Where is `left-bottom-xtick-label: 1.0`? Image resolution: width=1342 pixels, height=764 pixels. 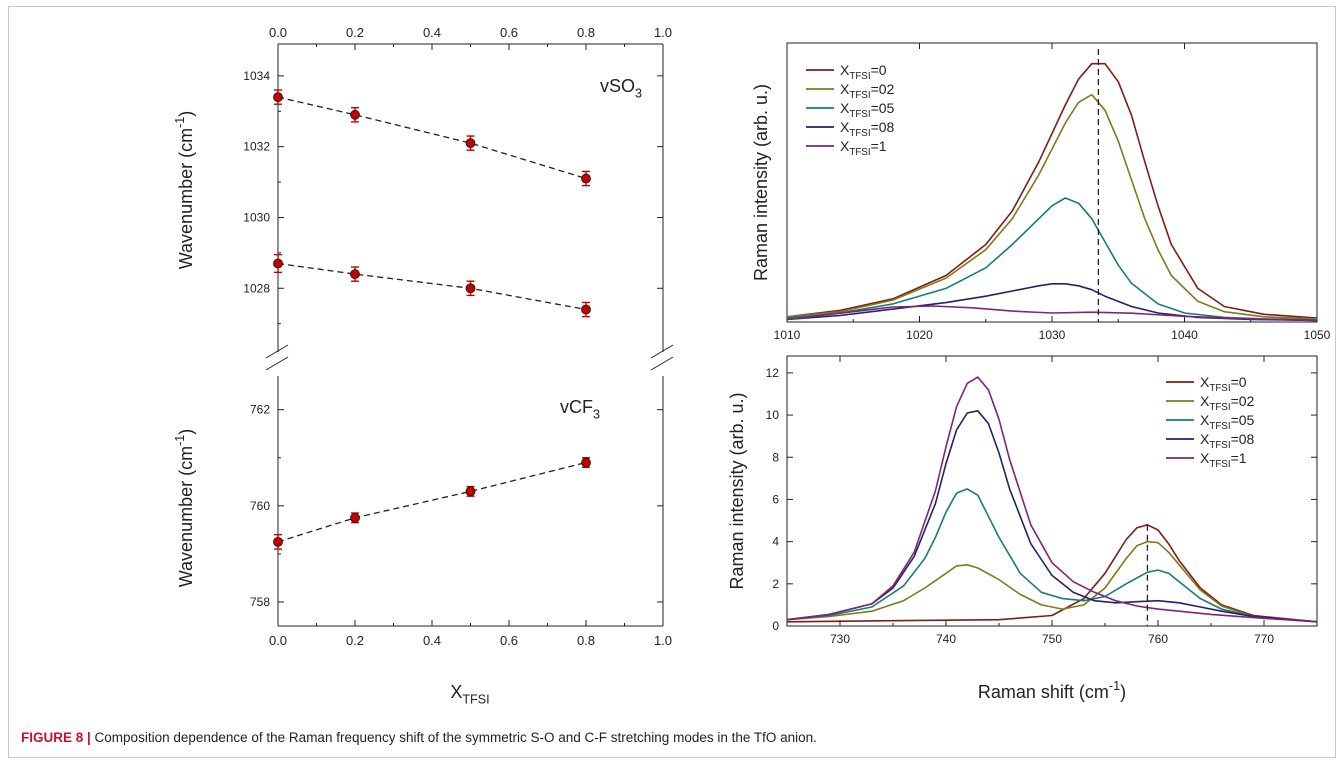 left-bottom-xtick-label: 1.0 is located at coordinates (663, 640).